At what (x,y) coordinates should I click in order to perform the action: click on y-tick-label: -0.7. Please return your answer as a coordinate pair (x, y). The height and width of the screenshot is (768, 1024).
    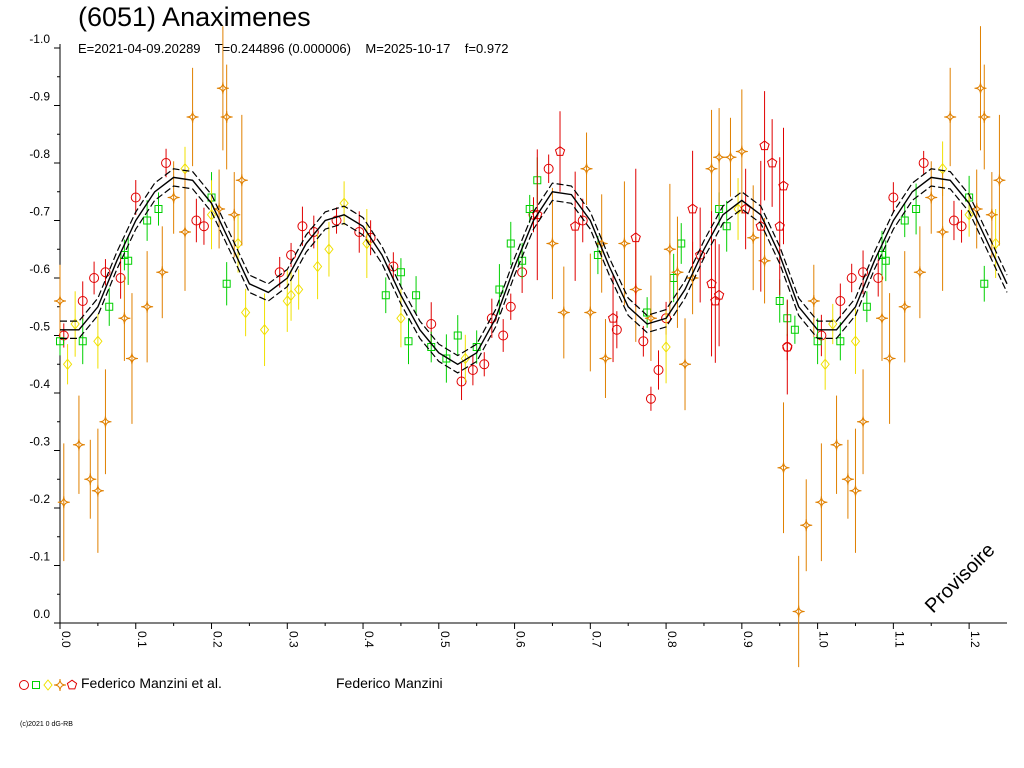
    Looking at the image, I should click on (39, 212).